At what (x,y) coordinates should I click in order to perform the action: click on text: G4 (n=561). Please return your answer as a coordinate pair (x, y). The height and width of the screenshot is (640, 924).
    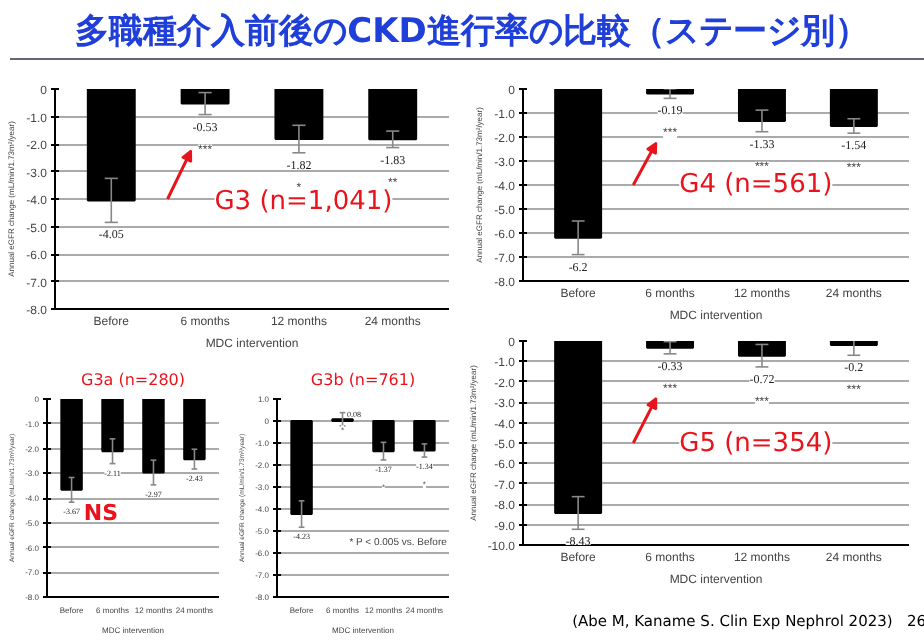
    Looking at the image, I should click on (756, 185).